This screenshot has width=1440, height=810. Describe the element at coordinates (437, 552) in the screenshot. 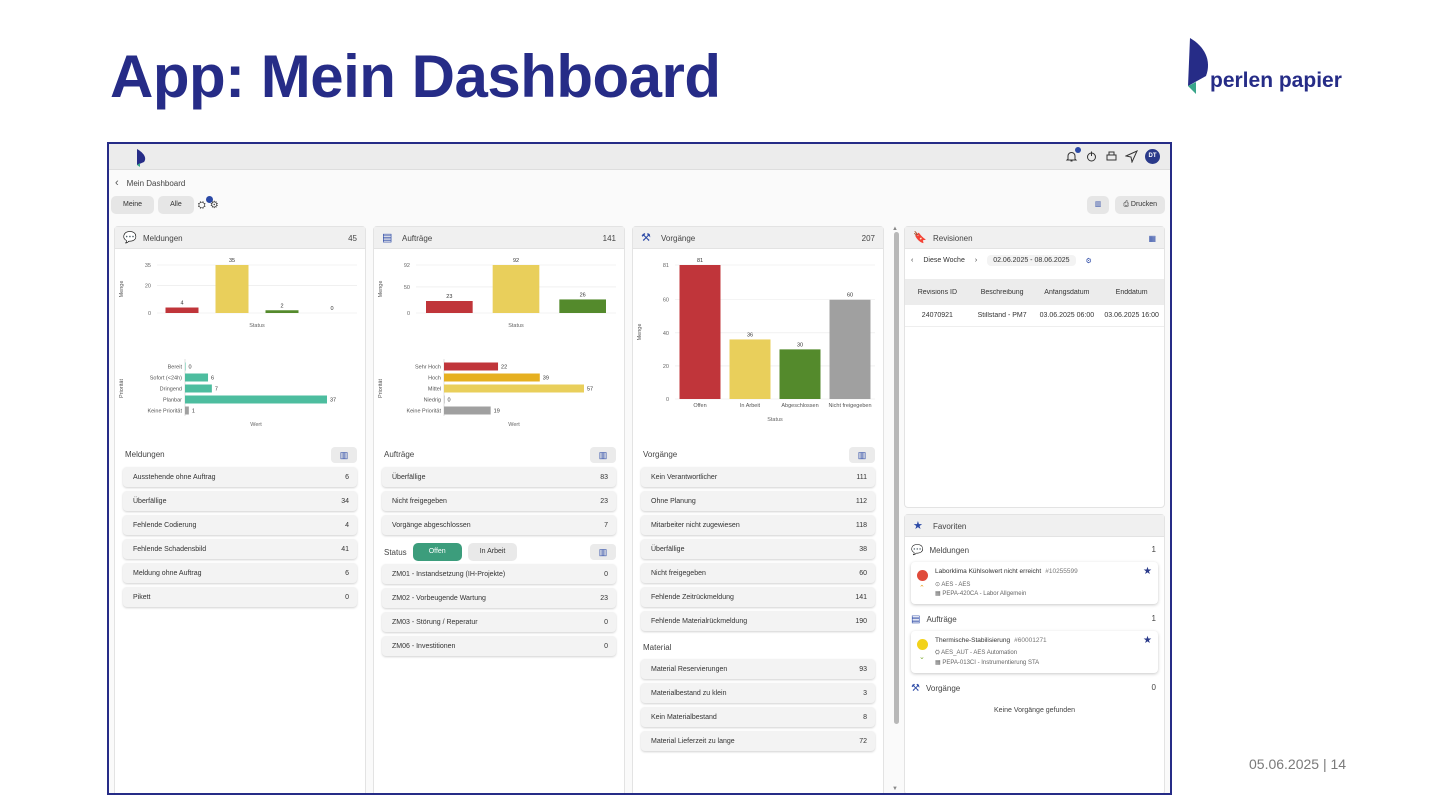

I see `tab-offen: Offen` at that location.